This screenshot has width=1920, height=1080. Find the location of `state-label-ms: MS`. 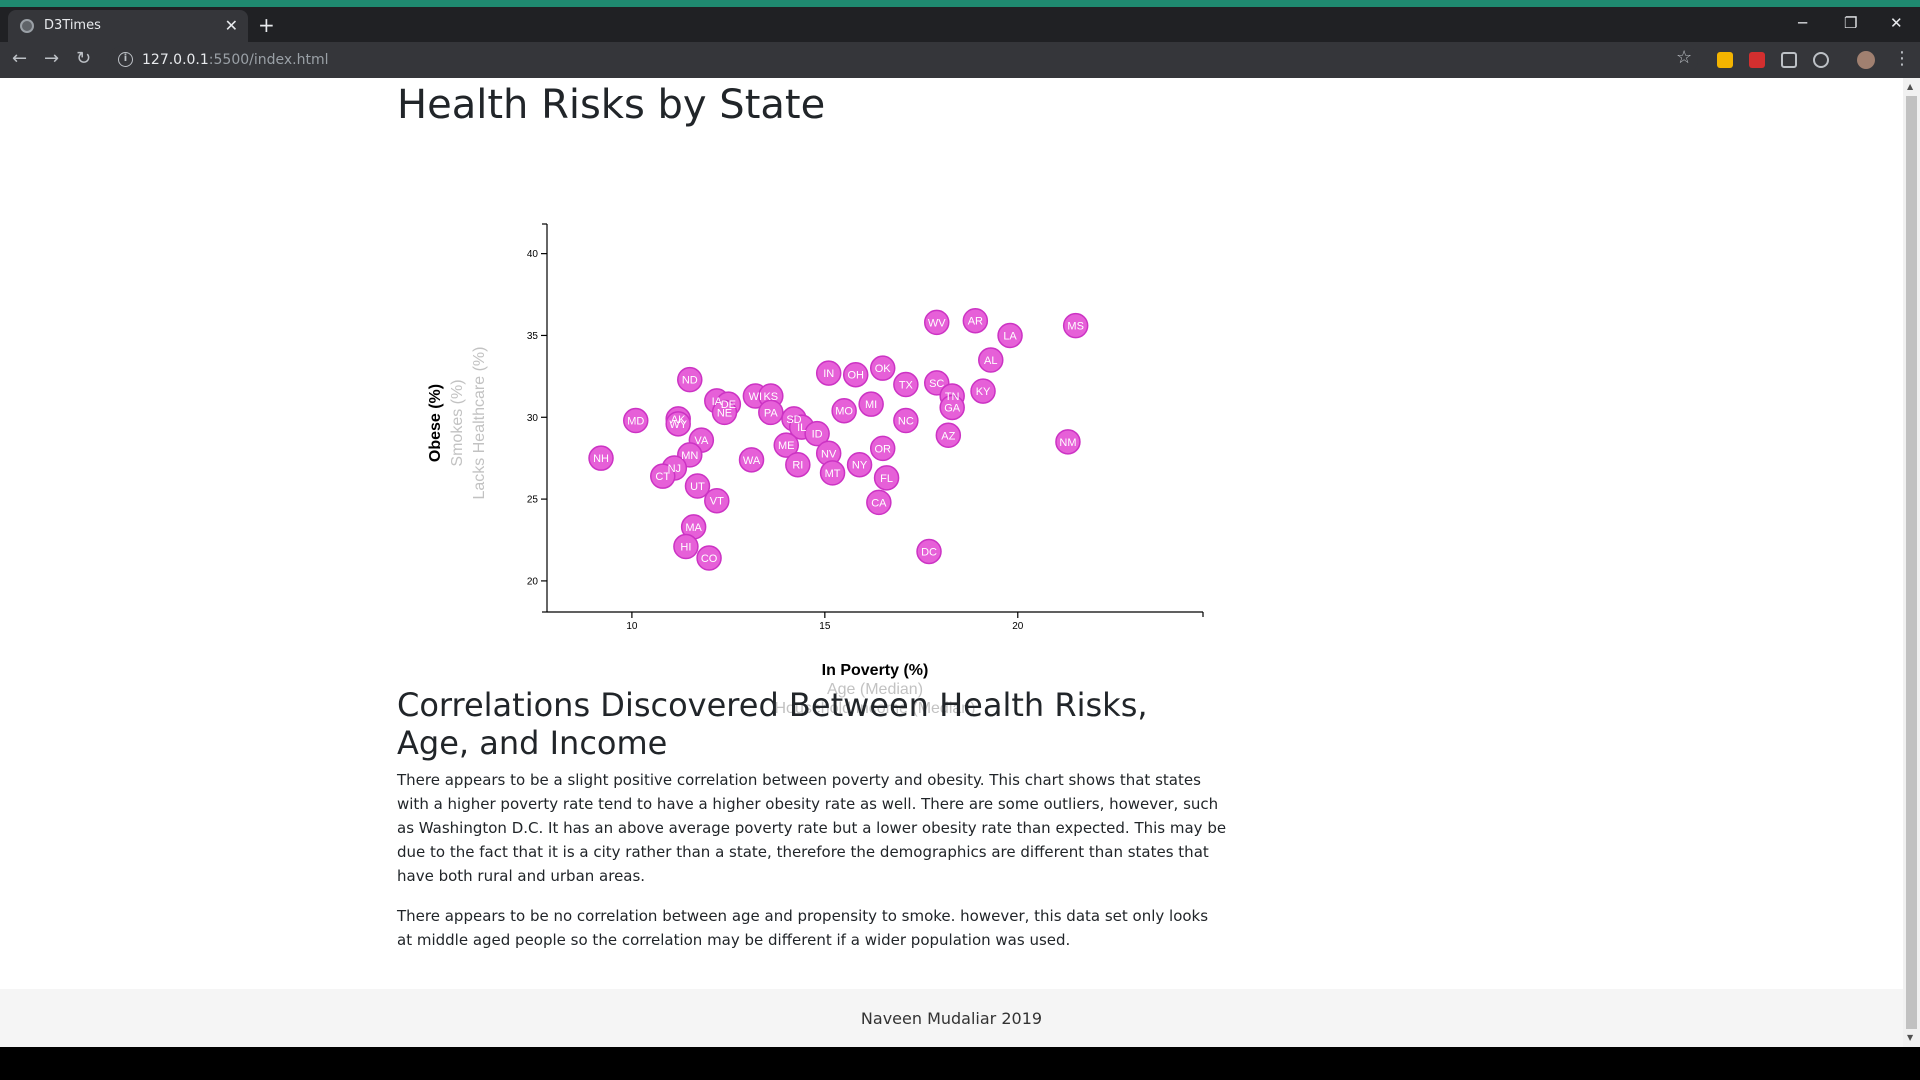

state-label-ms: MS is located at coordinates (1075, 327).